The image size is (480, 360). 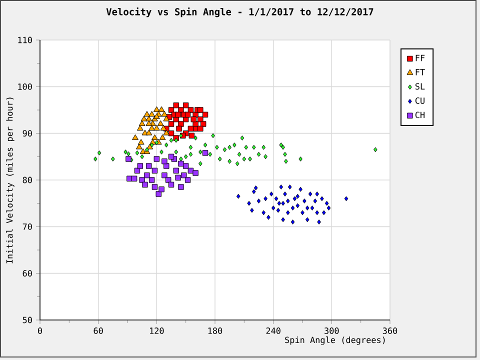 What do you see at coordinates (25, 86) in the screenshot?
I see `y-tick-label: 100` at bounding box center [25, 86].